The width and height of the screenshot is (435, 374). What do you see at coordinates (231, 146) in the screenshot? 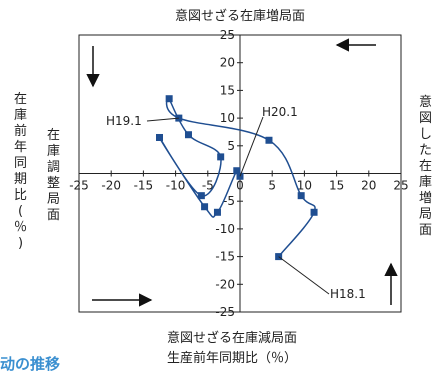
I see `y-tick-label: 5` at bounding box center [231, 146].